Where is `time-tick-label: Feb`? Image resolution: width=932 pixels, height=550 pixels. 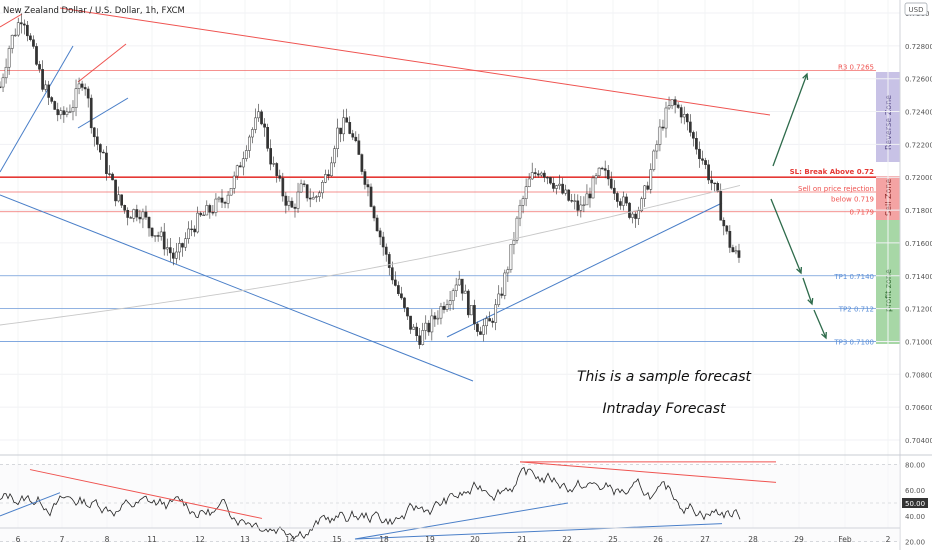
time-tick-label: Feb is located at coordinates (845, 539).